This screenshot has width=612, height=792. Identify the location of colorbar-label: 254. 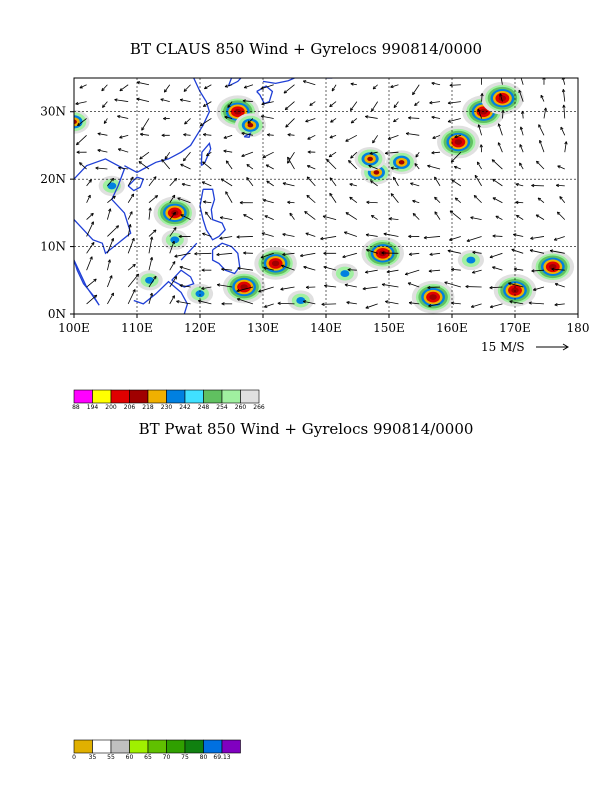
(222, 407).